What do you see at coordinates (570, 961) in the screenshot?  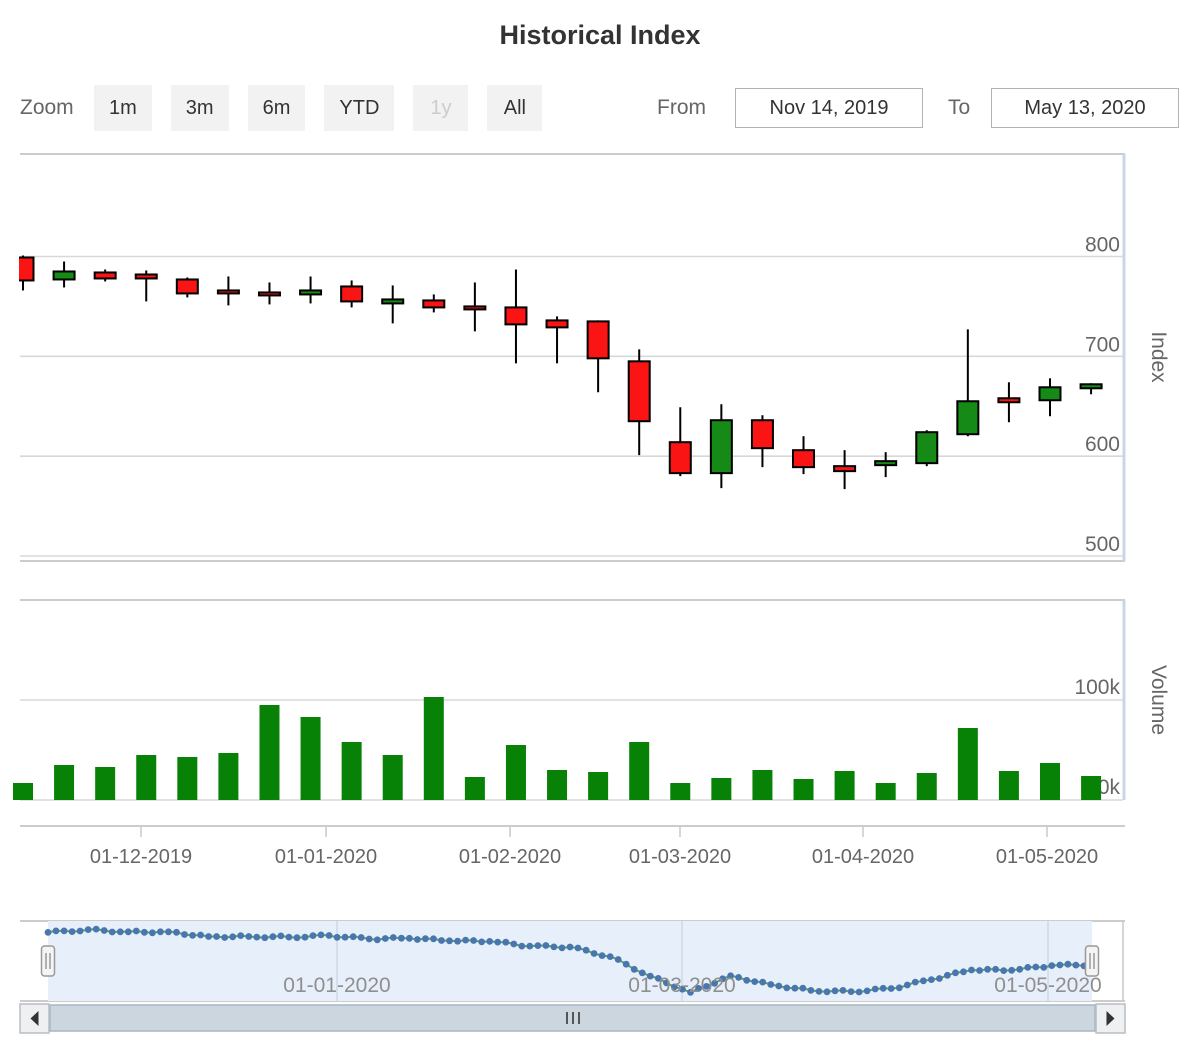 I see `navigator-selected-range` at bounding box center [570, 961].